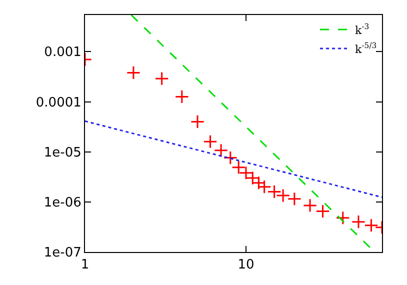  What do you see at coordinates (85, 265) in the screenshot?
I see `x-tick-label: 1` at bounding box center [85, 265].